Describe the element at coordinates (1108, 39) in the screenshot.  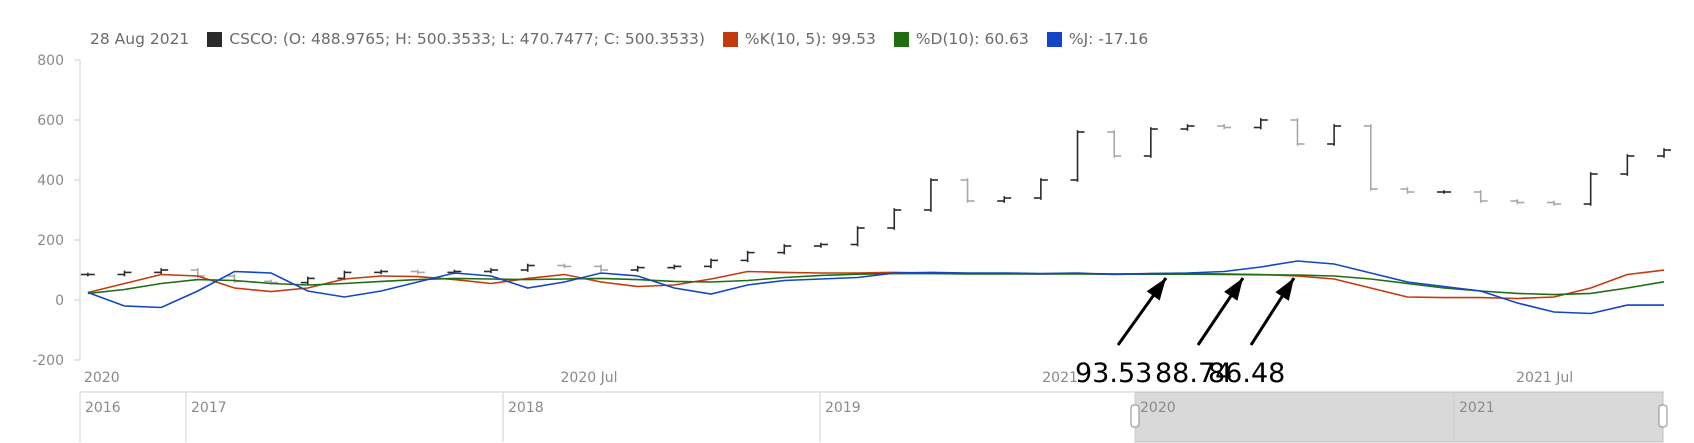
I see `legend-label-j: %J: -17.16` at that location.